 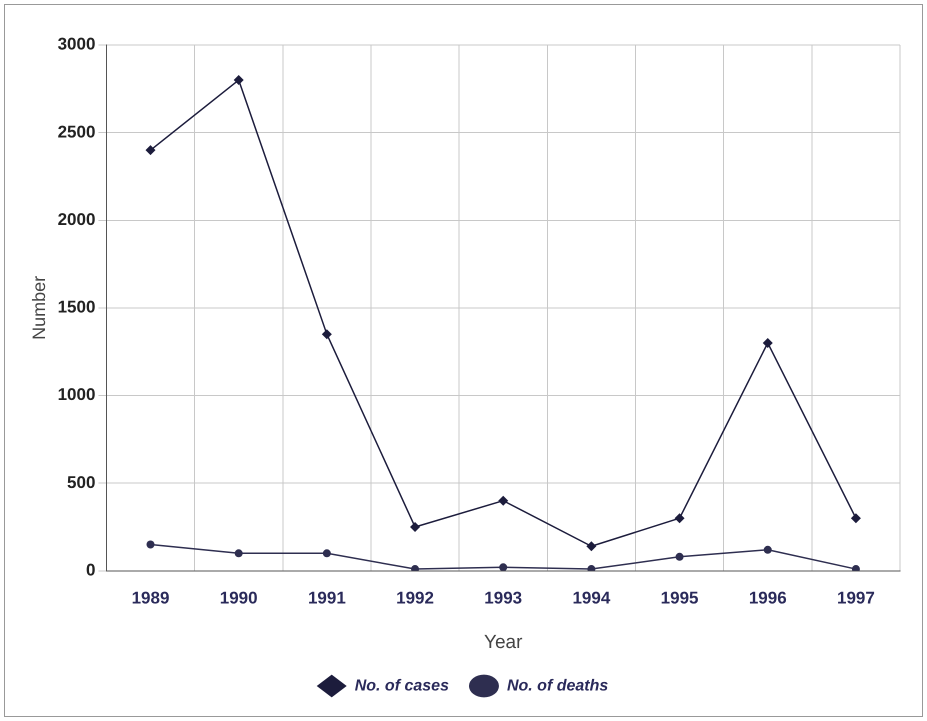 I want to click on x-tick-label: 1990, so click(x=239, y=598).